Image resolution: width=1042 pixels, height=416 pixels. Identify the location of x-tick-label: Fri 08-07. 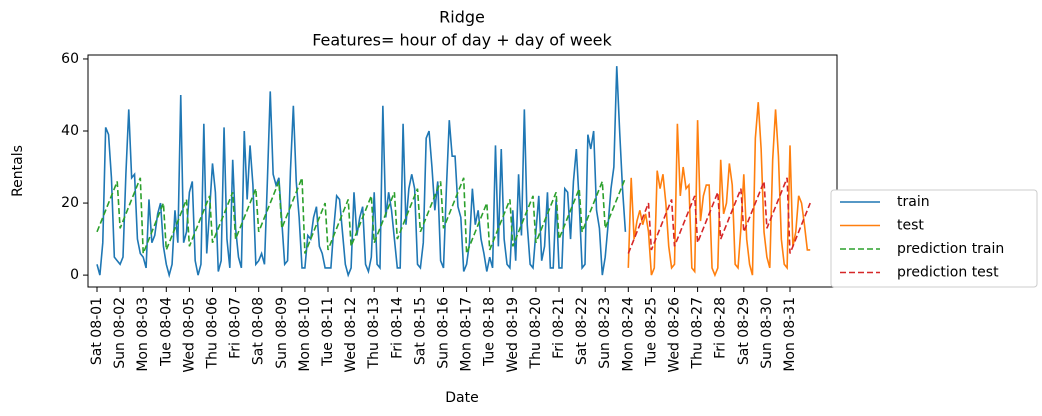
(236, 328).